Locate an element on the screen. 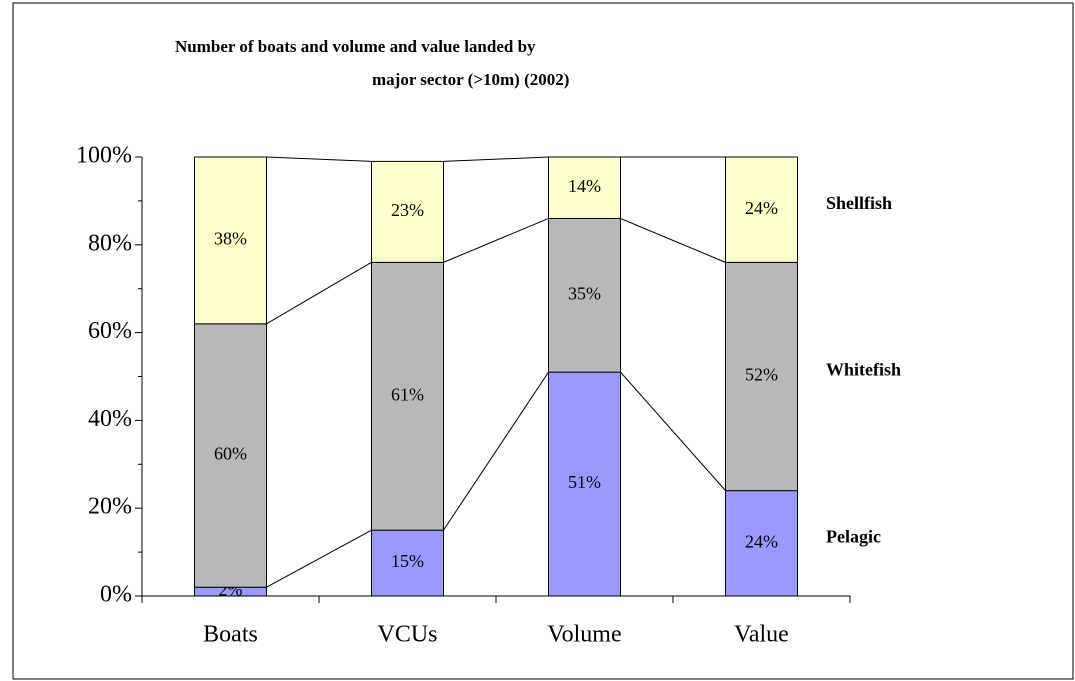 This screenshot has height=681, width=1075. legend-label: Pelagic is located at coordinates (853, 536).